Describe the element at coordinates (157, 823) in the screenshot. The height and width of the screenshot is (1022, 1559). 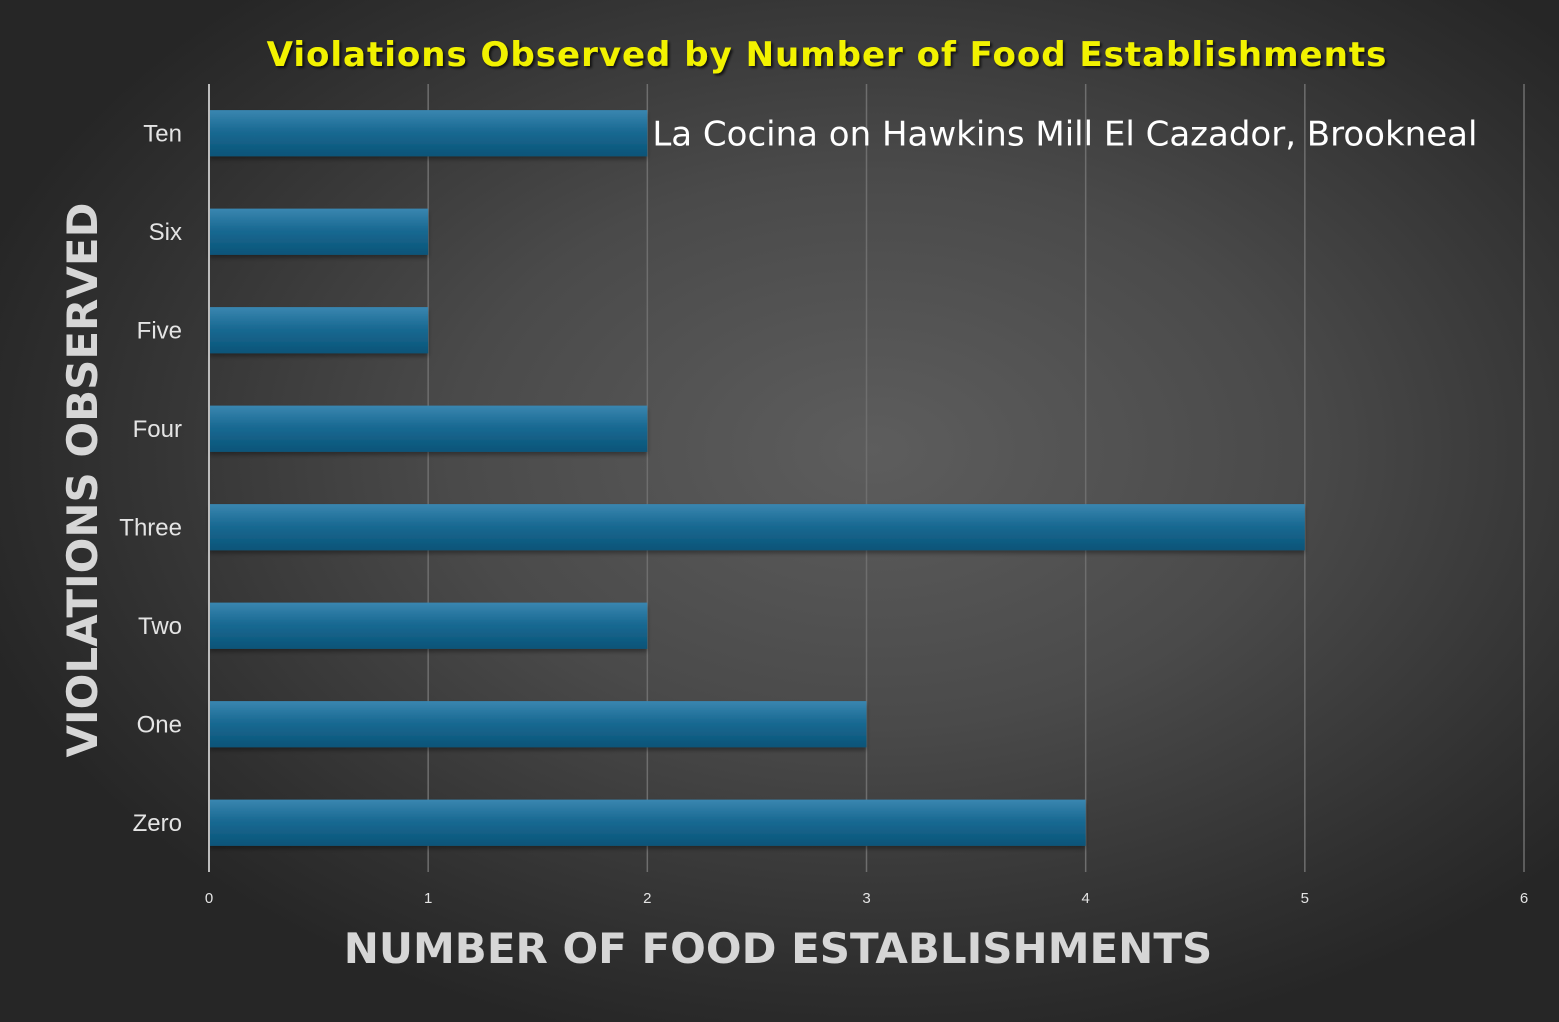
I see `category-label: Zero` at that location.